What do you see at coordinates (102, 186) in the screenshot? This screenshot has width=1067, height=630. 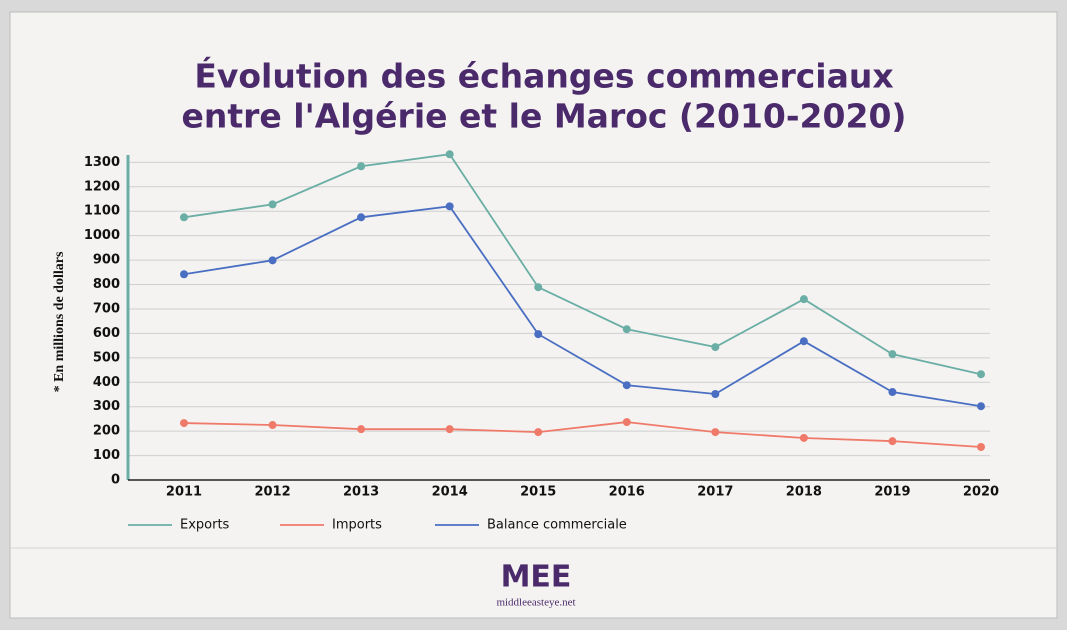 I see `y-tick-label: 1200` at bounding box center [102, 186].